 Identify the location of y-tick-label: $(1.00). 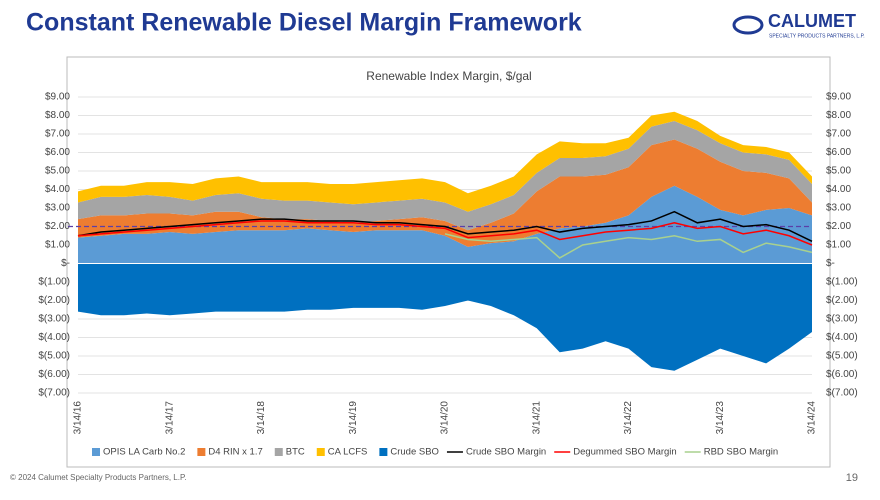
(54, 282).